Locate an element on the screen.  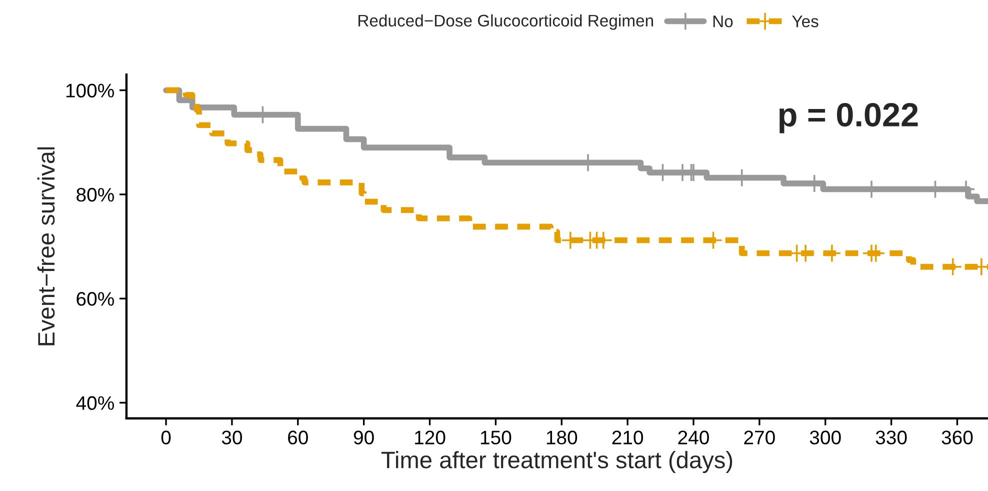
x-tick-label: 270 is located at coordinates (759, 437).